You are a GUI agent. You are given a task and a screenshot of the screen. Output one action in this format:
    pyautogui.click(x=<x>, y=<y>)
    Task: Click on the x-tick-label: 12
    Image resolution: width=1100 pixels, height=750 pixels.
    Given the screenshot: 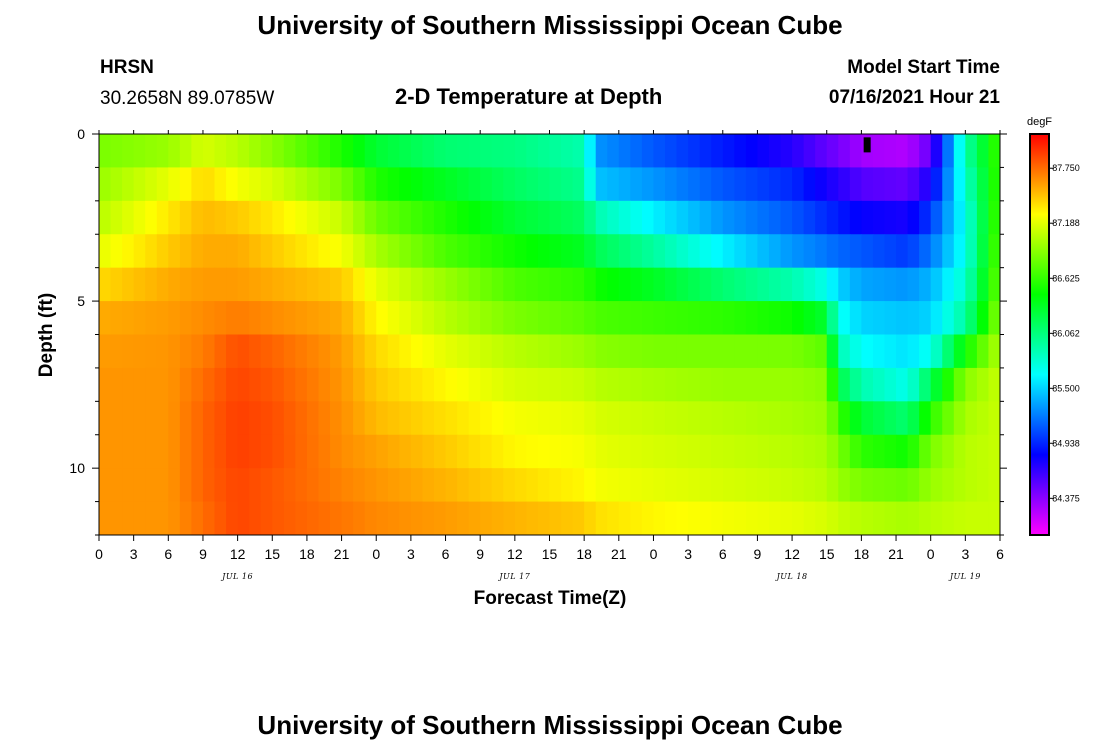 What is the action you would take?
    pyautogui.click(x=792, y=554)
    